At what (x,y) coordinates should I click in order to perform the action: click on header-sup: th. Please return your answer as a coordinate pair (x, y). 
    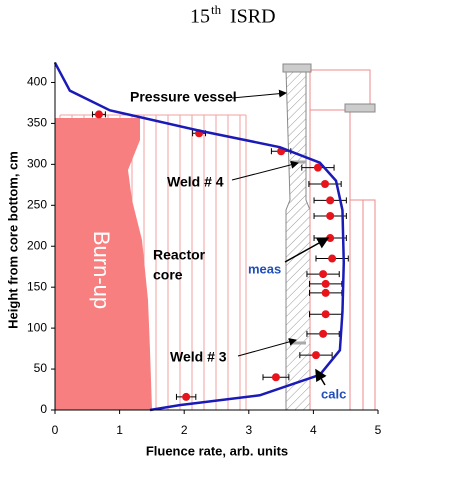
    Looking at the image, I should click on (216, 9).